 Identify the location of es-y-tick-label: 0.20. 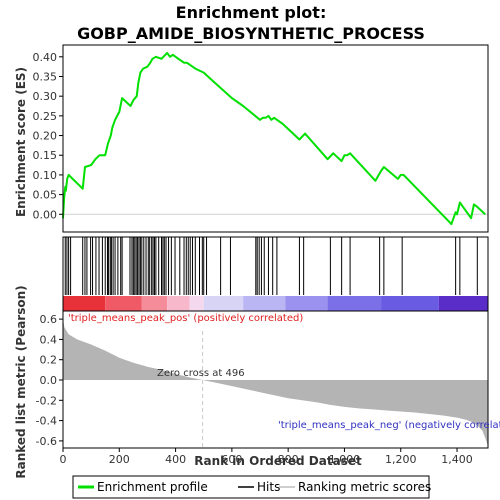
(45, 136).